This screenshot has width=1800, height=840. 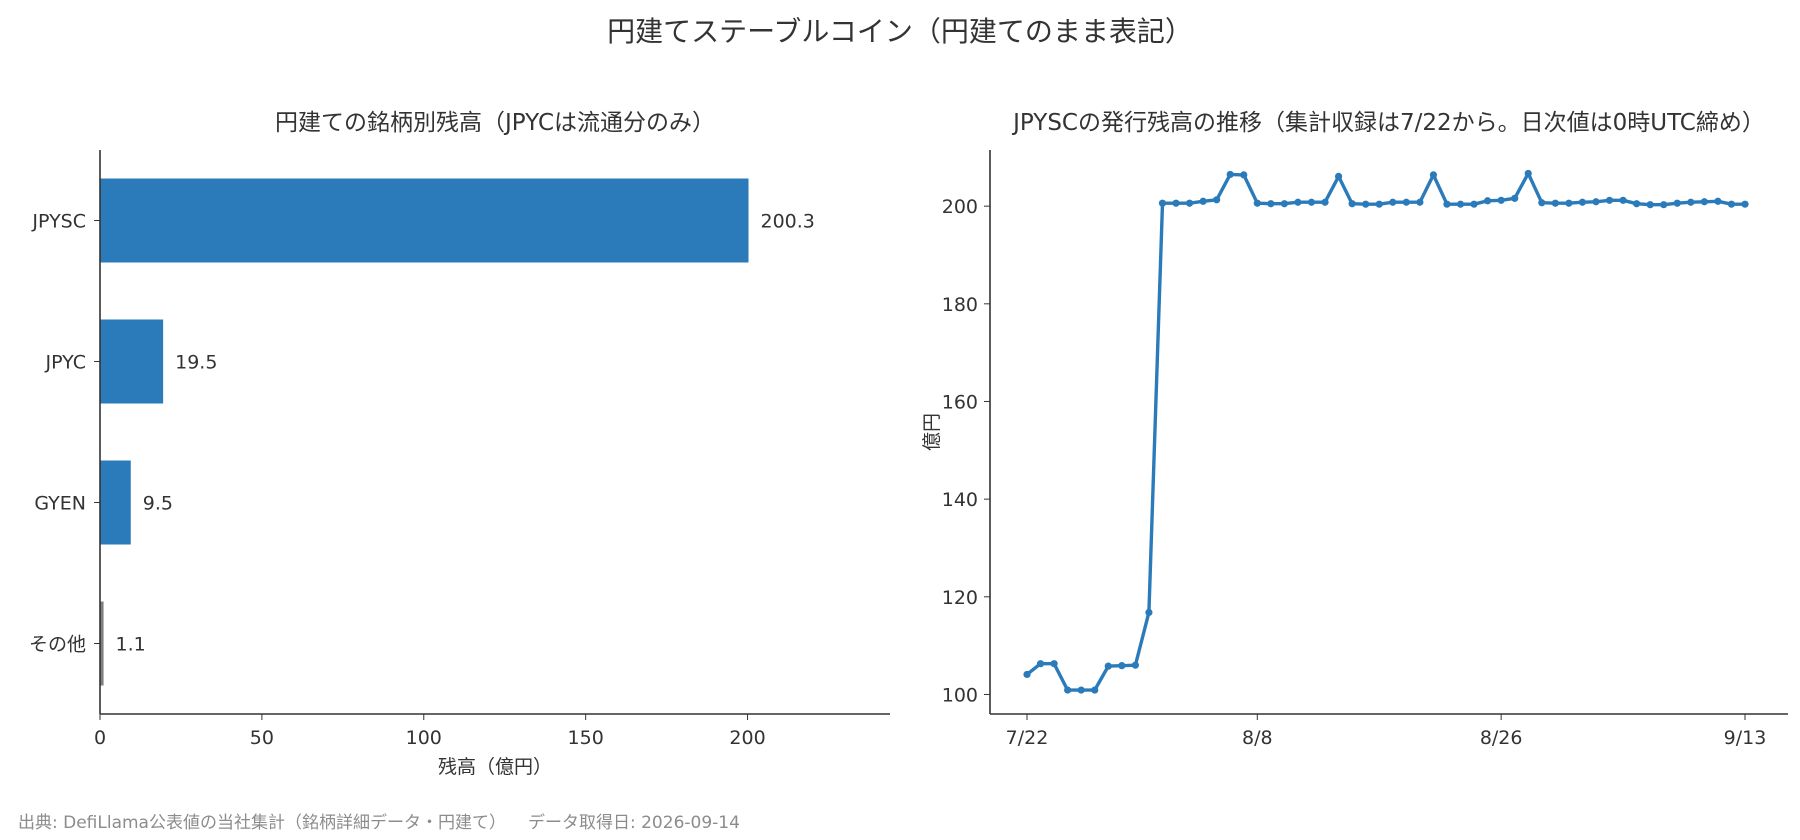 What do you see at coordinates (57, 645) in the screenshot?
I see `y-tick-label: その他` at bounding box center [57, 645].